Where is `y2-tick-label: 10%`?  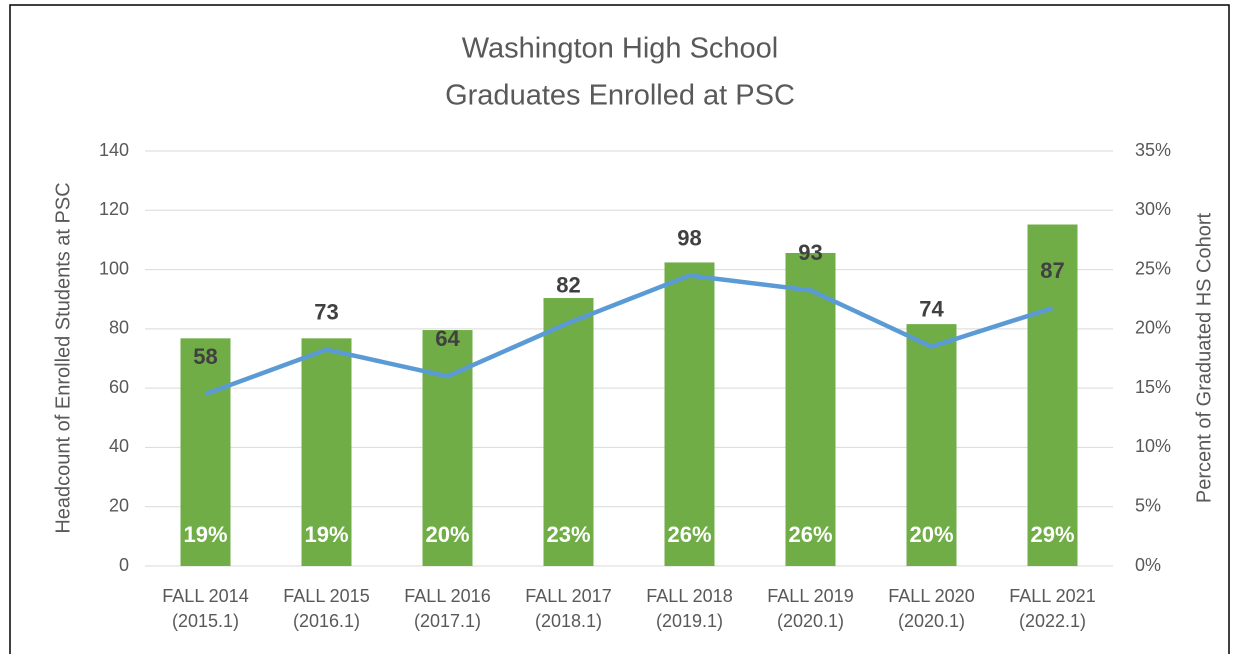 y2-tick-label: 10% is located at coordinates (1153, 446).